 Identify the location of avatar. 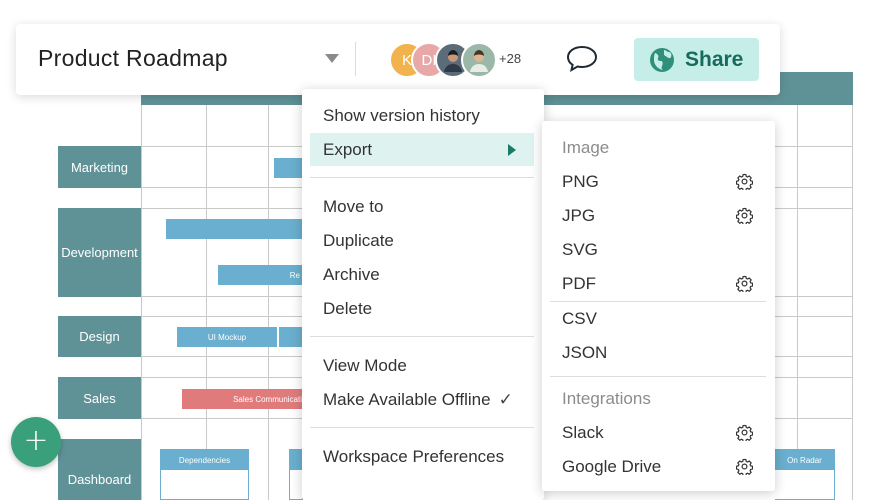
(479, 60).